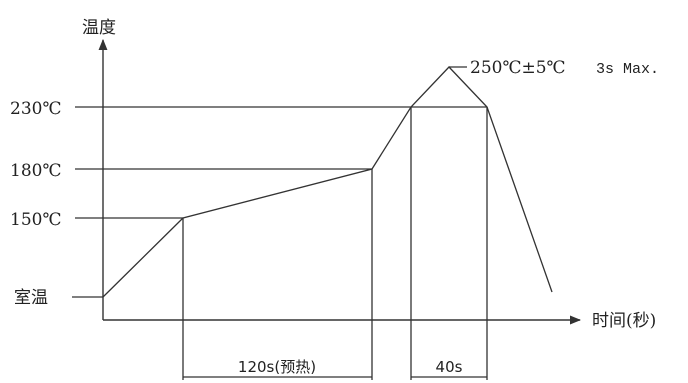  What do you see at coordinates (35, 220) in the screenshot?
I see `label-150: 150℃` at bounding box center [35, 220].